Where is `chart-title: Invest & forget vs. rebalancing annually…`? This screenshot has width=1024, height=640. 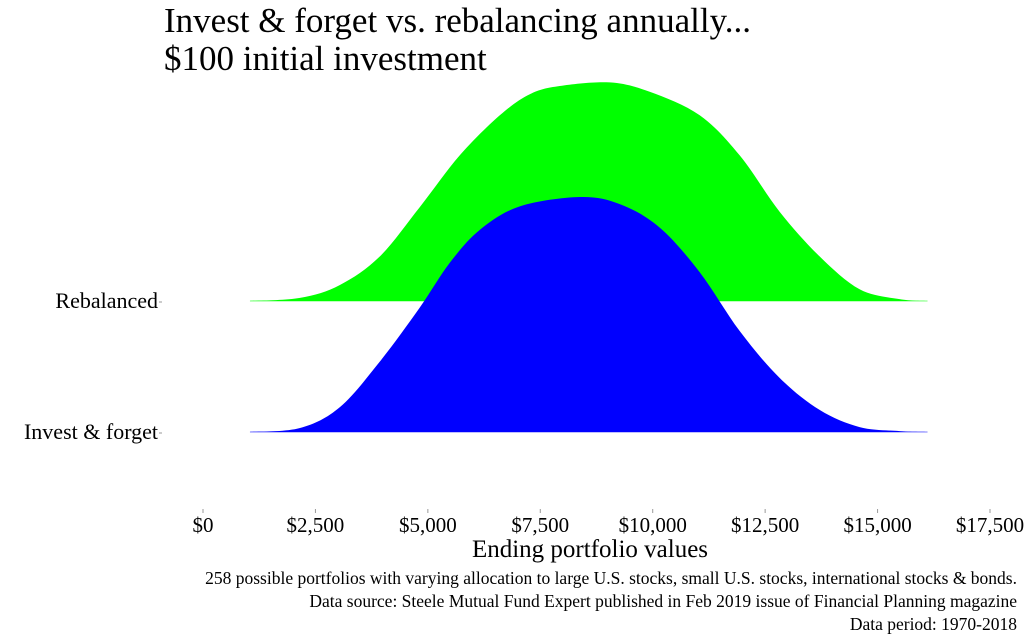
chart-title: Invest & forget vs. rebalancing annually… is located at coordinates (457, 40).